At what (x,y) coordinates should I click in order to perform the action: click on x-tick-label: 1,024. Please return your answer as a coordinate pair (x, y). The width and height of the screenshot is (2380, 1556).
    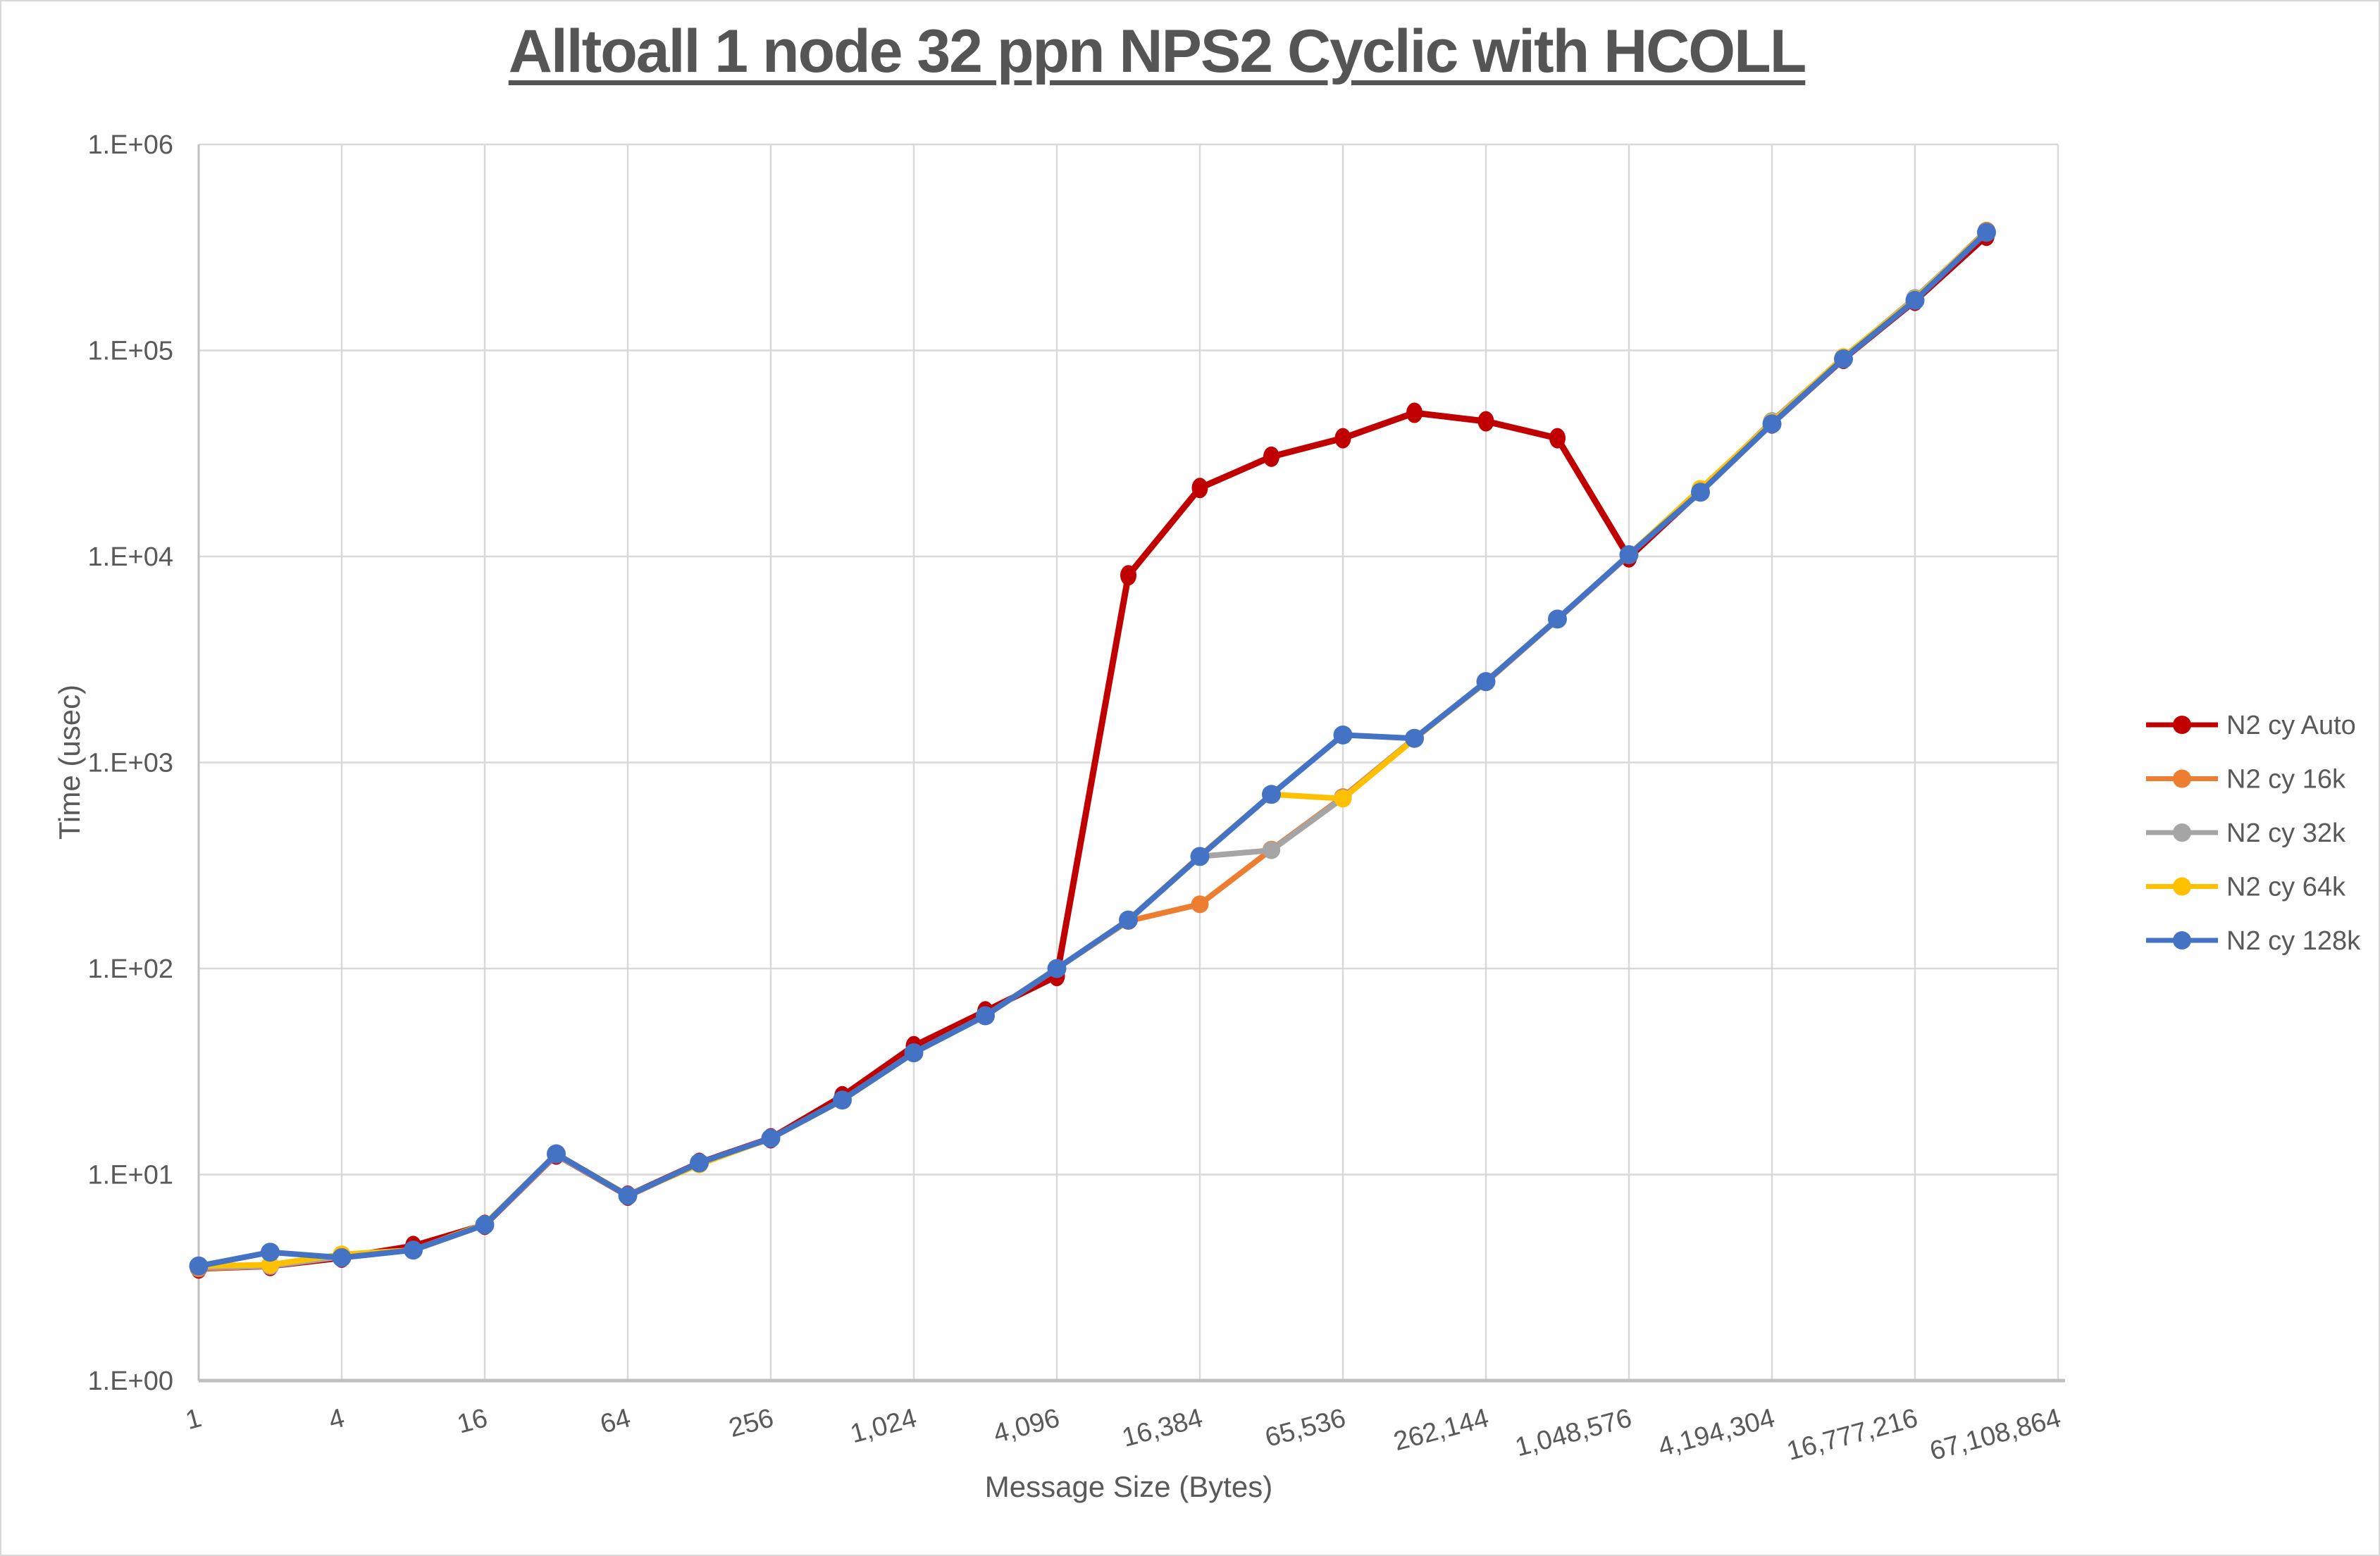
    Looking at the image, I should click on (884, 1426).